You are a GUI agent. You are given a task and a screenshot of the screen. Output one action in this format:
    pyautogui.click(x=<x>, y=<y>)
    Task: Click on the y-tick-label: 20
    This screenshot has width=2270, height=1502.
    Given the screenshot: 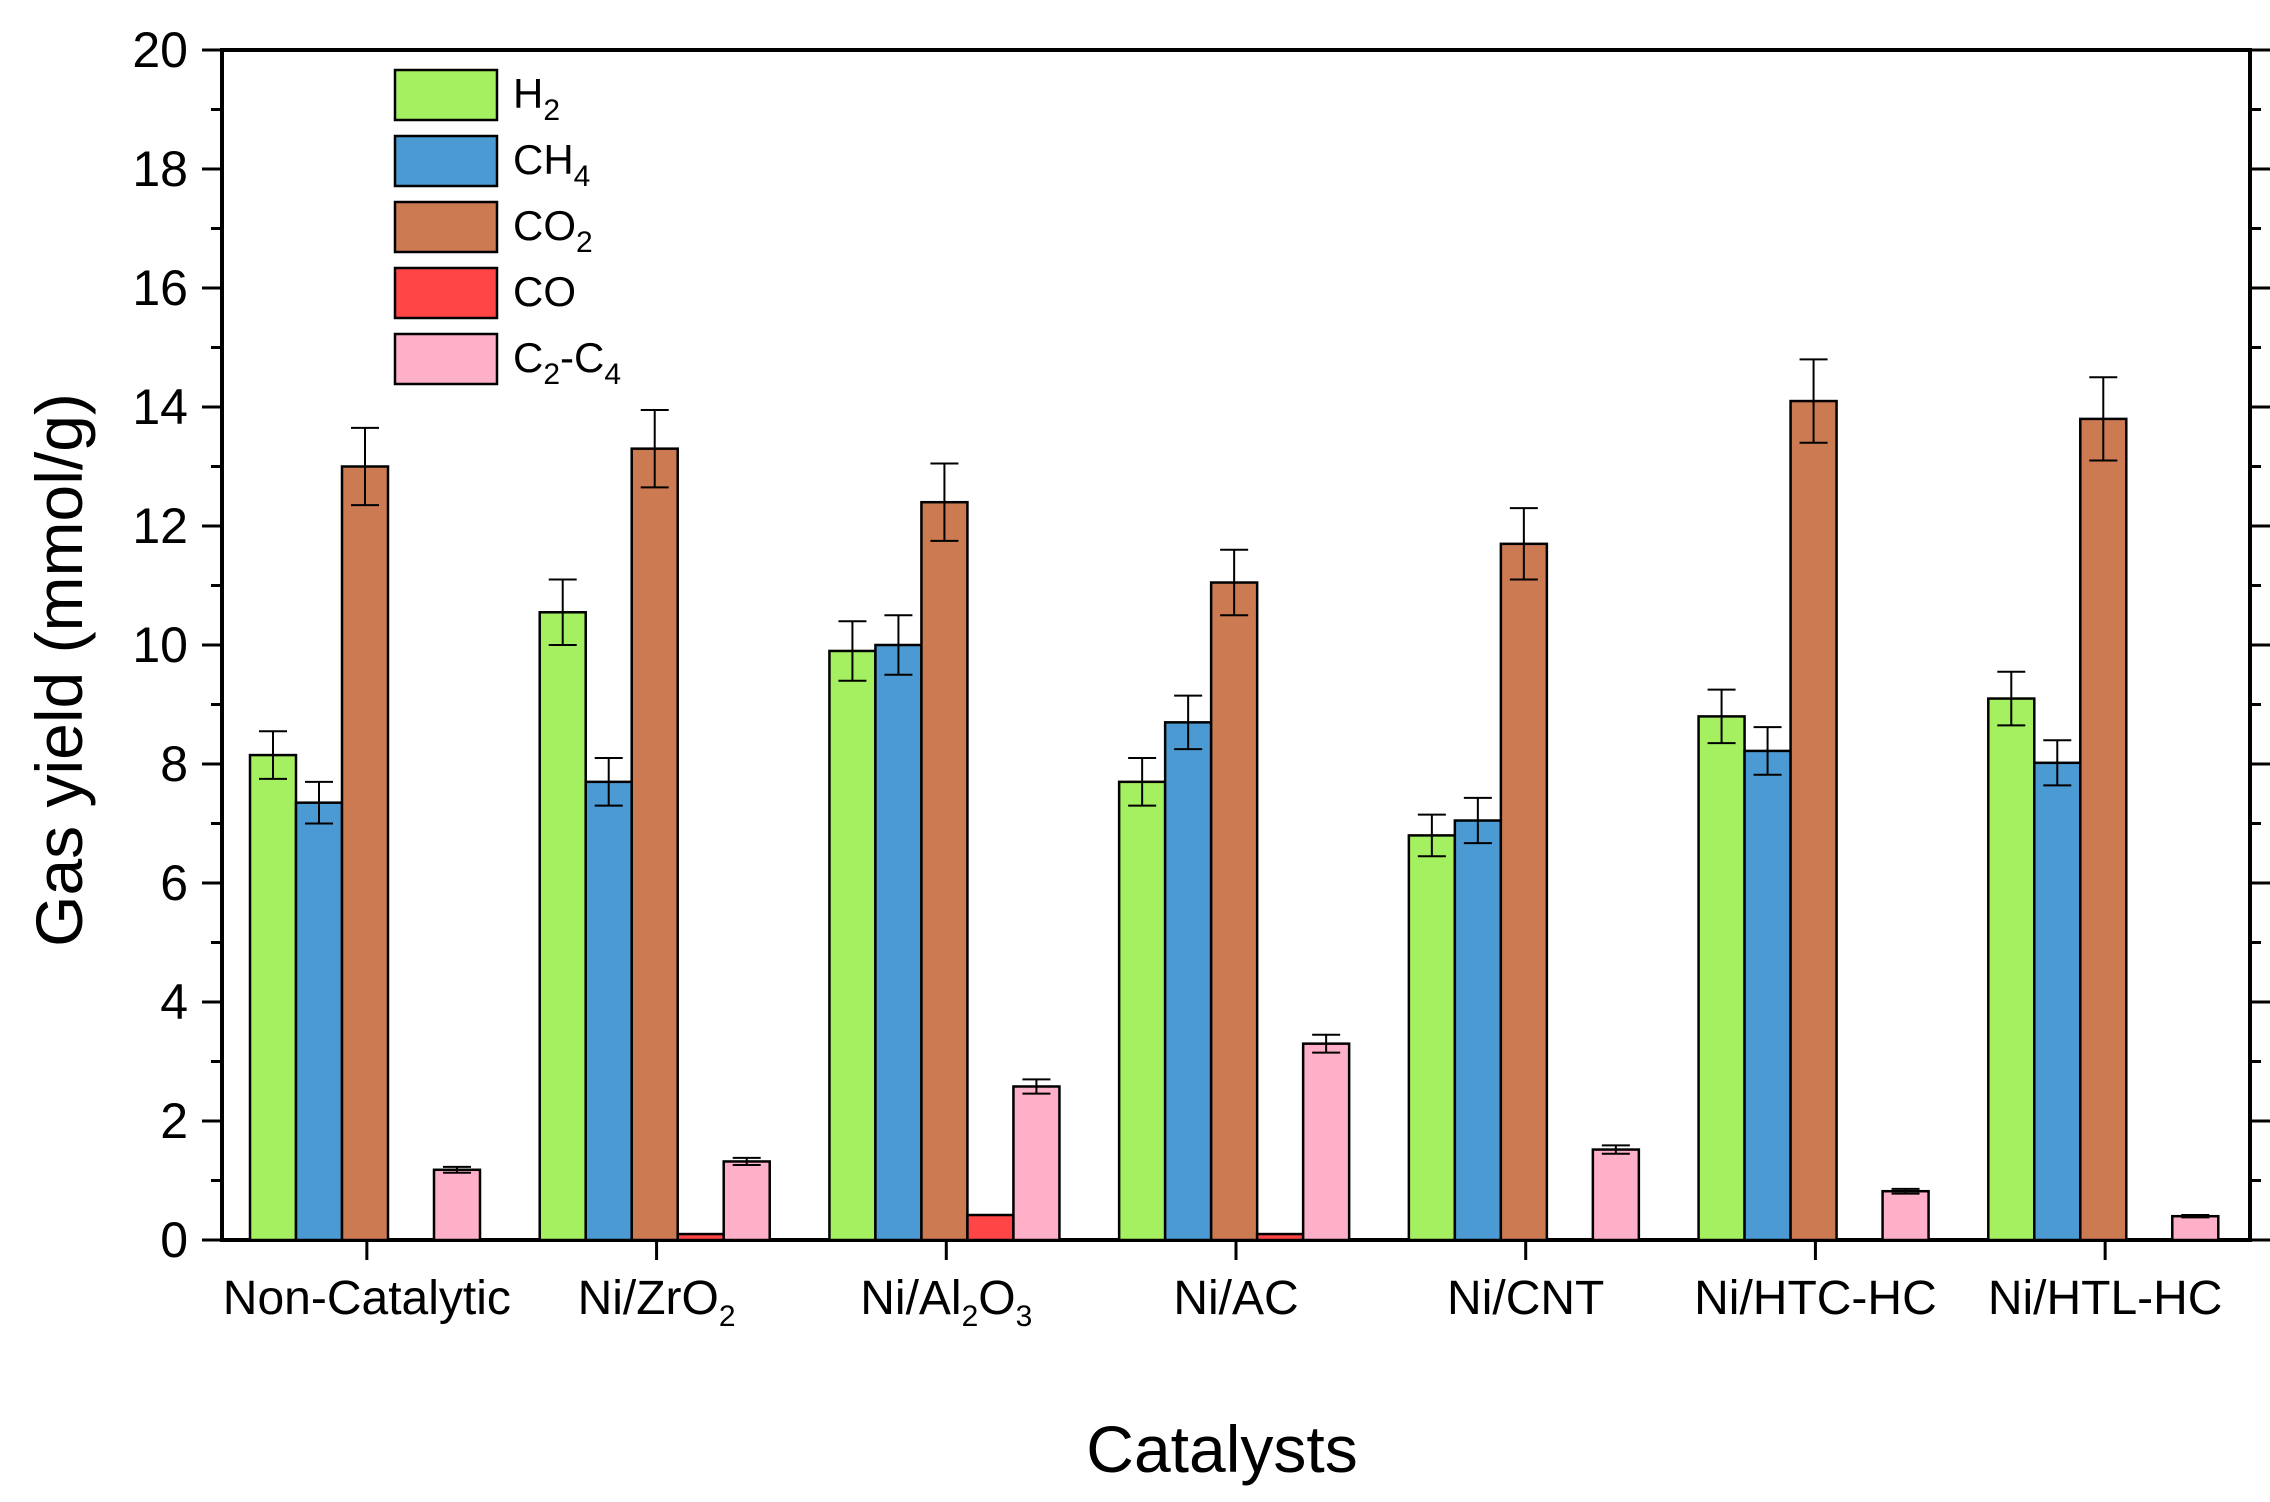 What is the action you would take?
    pyautogui.click(x=160, y=50)
    